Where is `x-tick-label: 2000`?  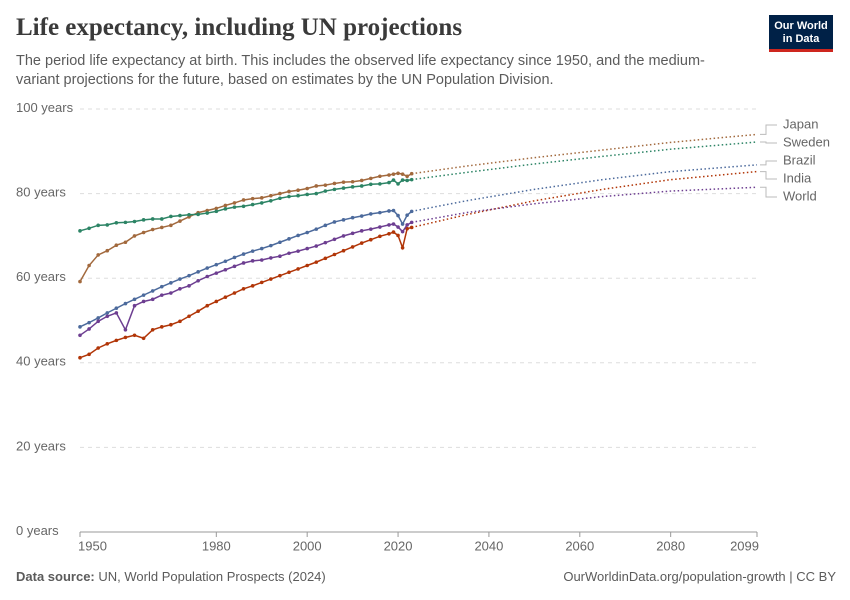
x-tick-label: 2000 is located at coordinates (307, 545).